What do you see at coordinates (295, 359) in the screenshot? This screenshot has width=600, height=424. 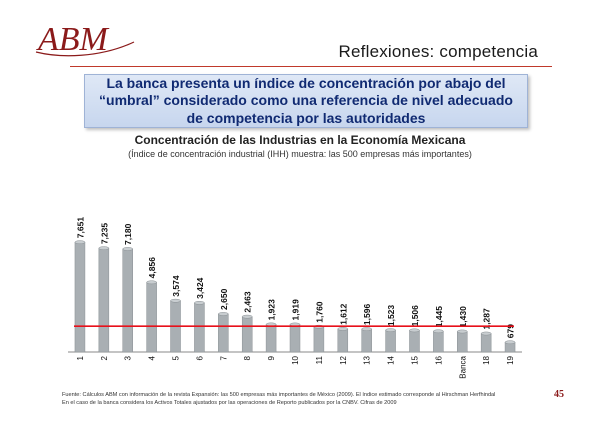 I see `category-label: 10` at bounding box center [295, 359].